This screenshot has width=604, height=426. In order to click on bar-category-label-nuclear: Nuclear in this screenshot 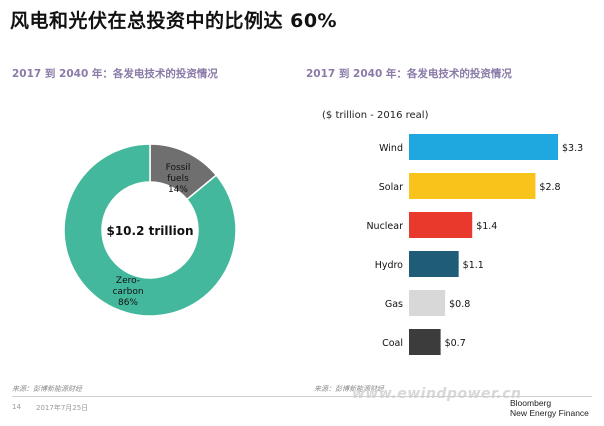, I will do `click(384, 226)`.